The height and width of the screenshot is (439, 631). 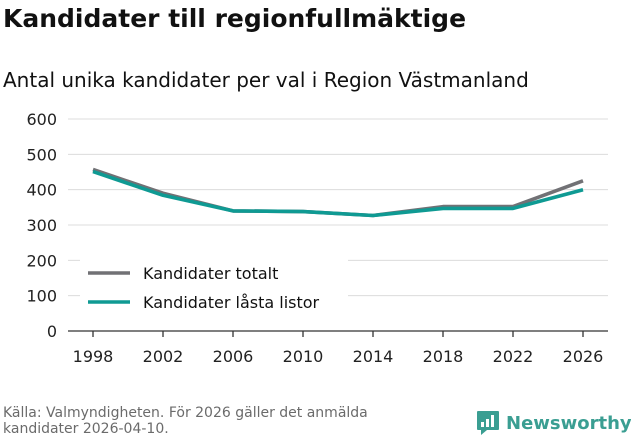 I want to click on x-tick-label: 2018, so click(x=443, y=356).